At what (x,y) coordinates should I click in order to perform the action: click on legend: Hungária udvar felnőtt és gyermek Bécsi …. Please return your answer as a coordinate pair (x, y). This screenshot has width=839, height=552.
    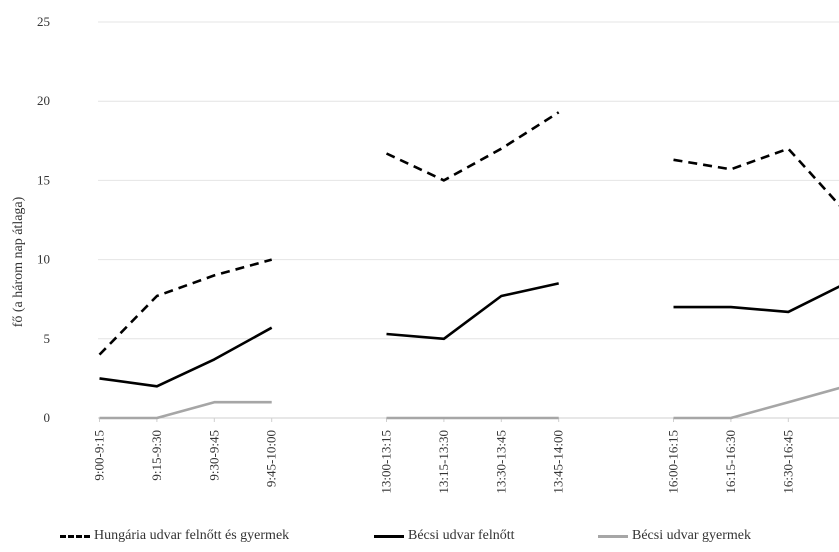
    Looking at the image, I should click on (419, 539).